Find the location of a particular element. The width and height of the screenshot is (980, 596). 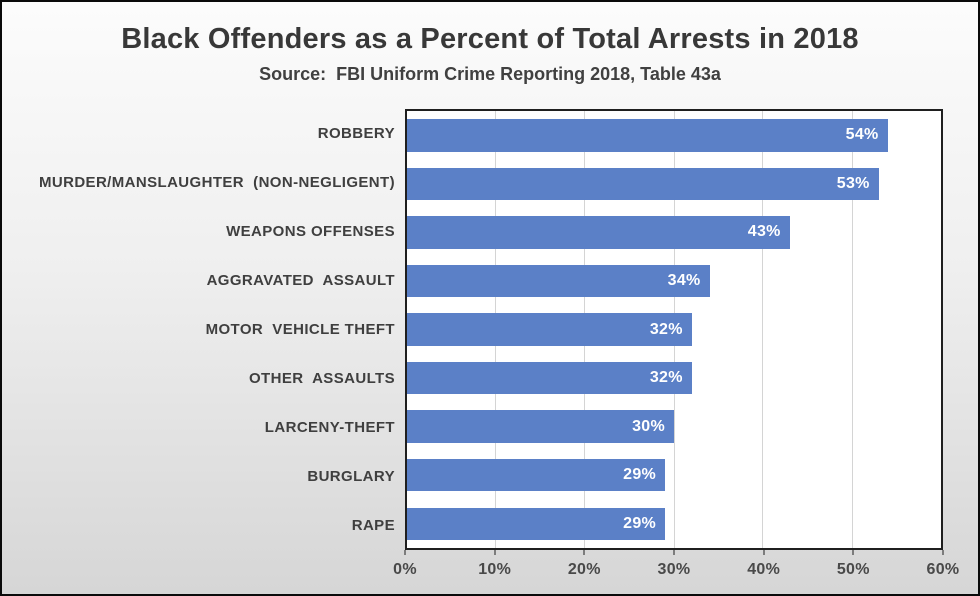

category-label: LARCENY-THEFT is located at coordinates (329, 427).